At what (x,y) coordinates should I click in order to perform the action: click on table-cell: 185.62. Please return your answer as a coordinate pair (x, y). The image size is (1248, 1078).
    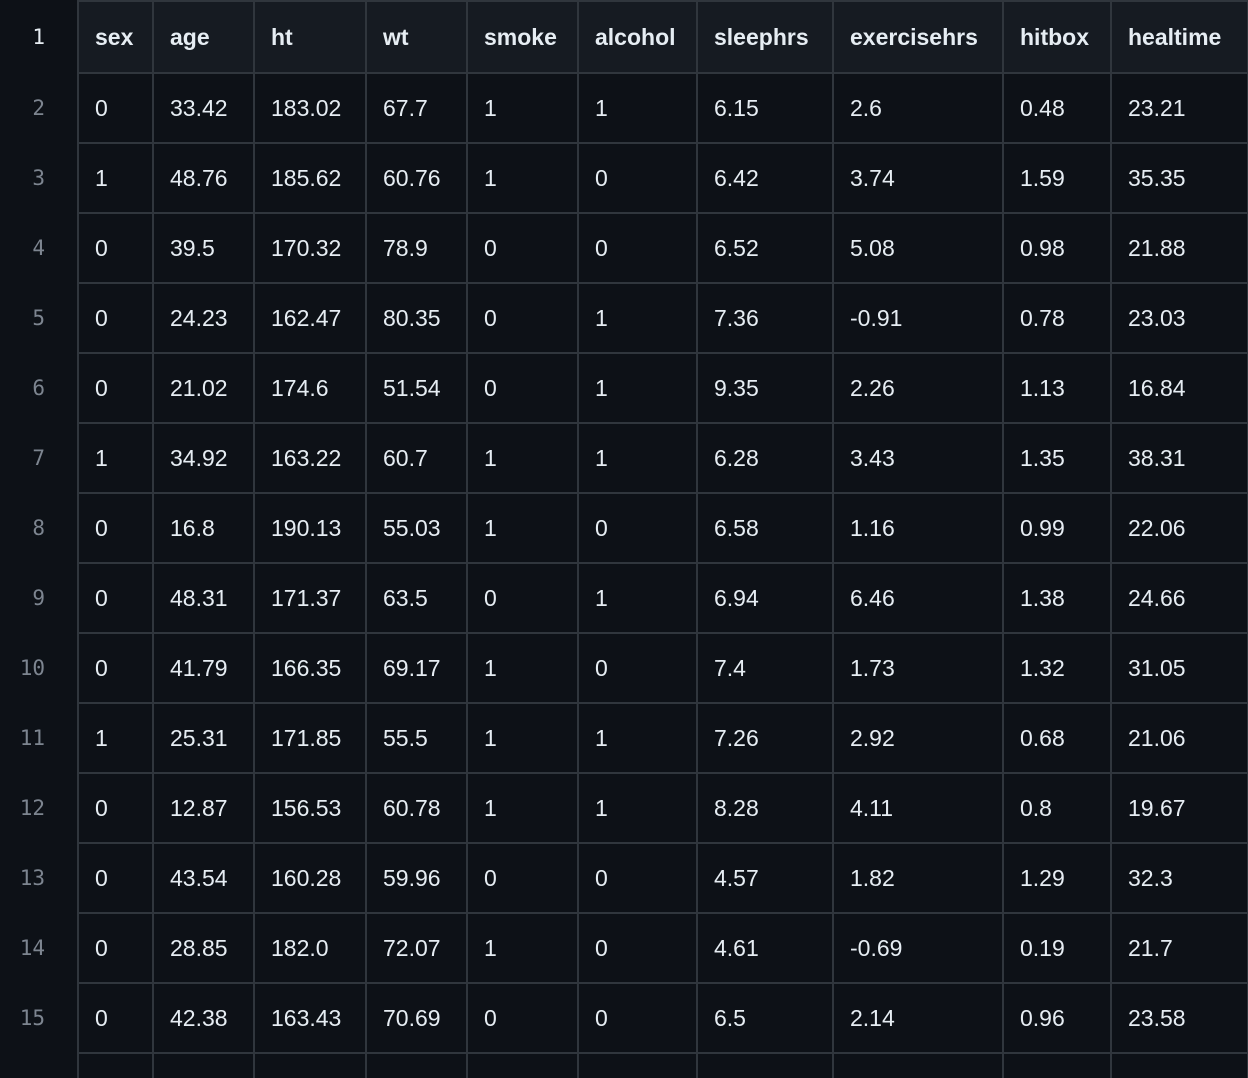
    Looking at the image, I should click on (310, 178).